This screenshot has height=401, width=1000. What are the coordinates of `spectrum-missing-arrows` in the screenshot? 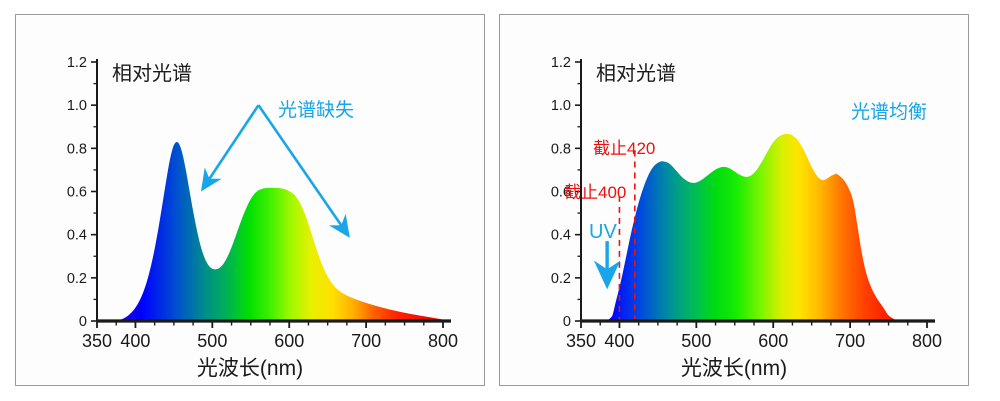 It's located at (275, 171).